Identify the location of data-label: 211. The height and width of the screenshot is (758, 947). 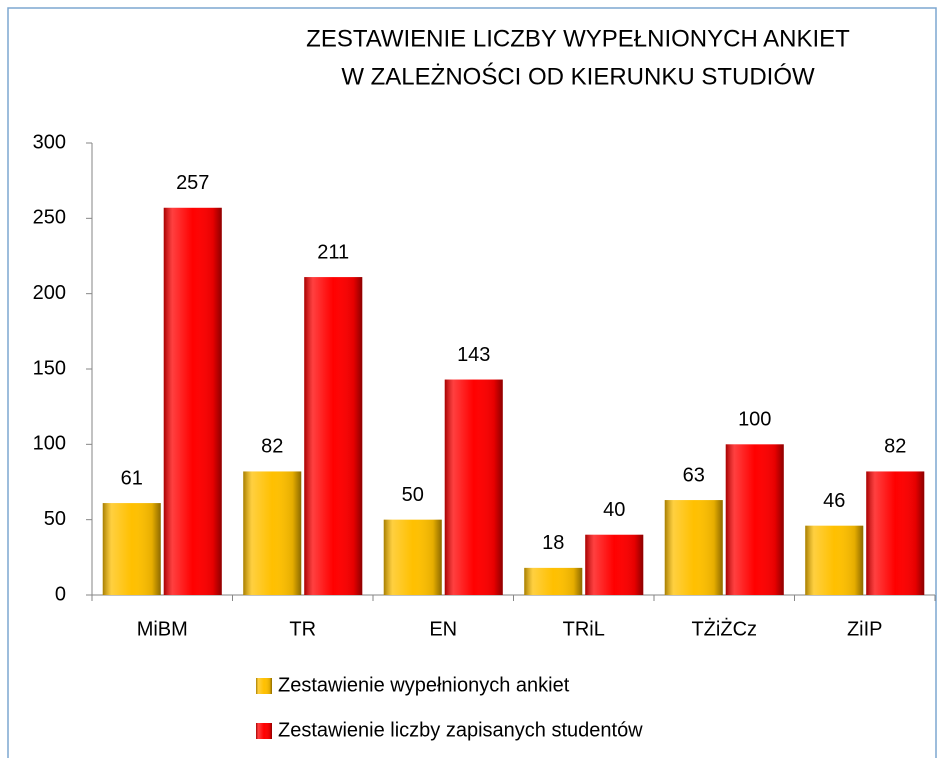
(333, 252).